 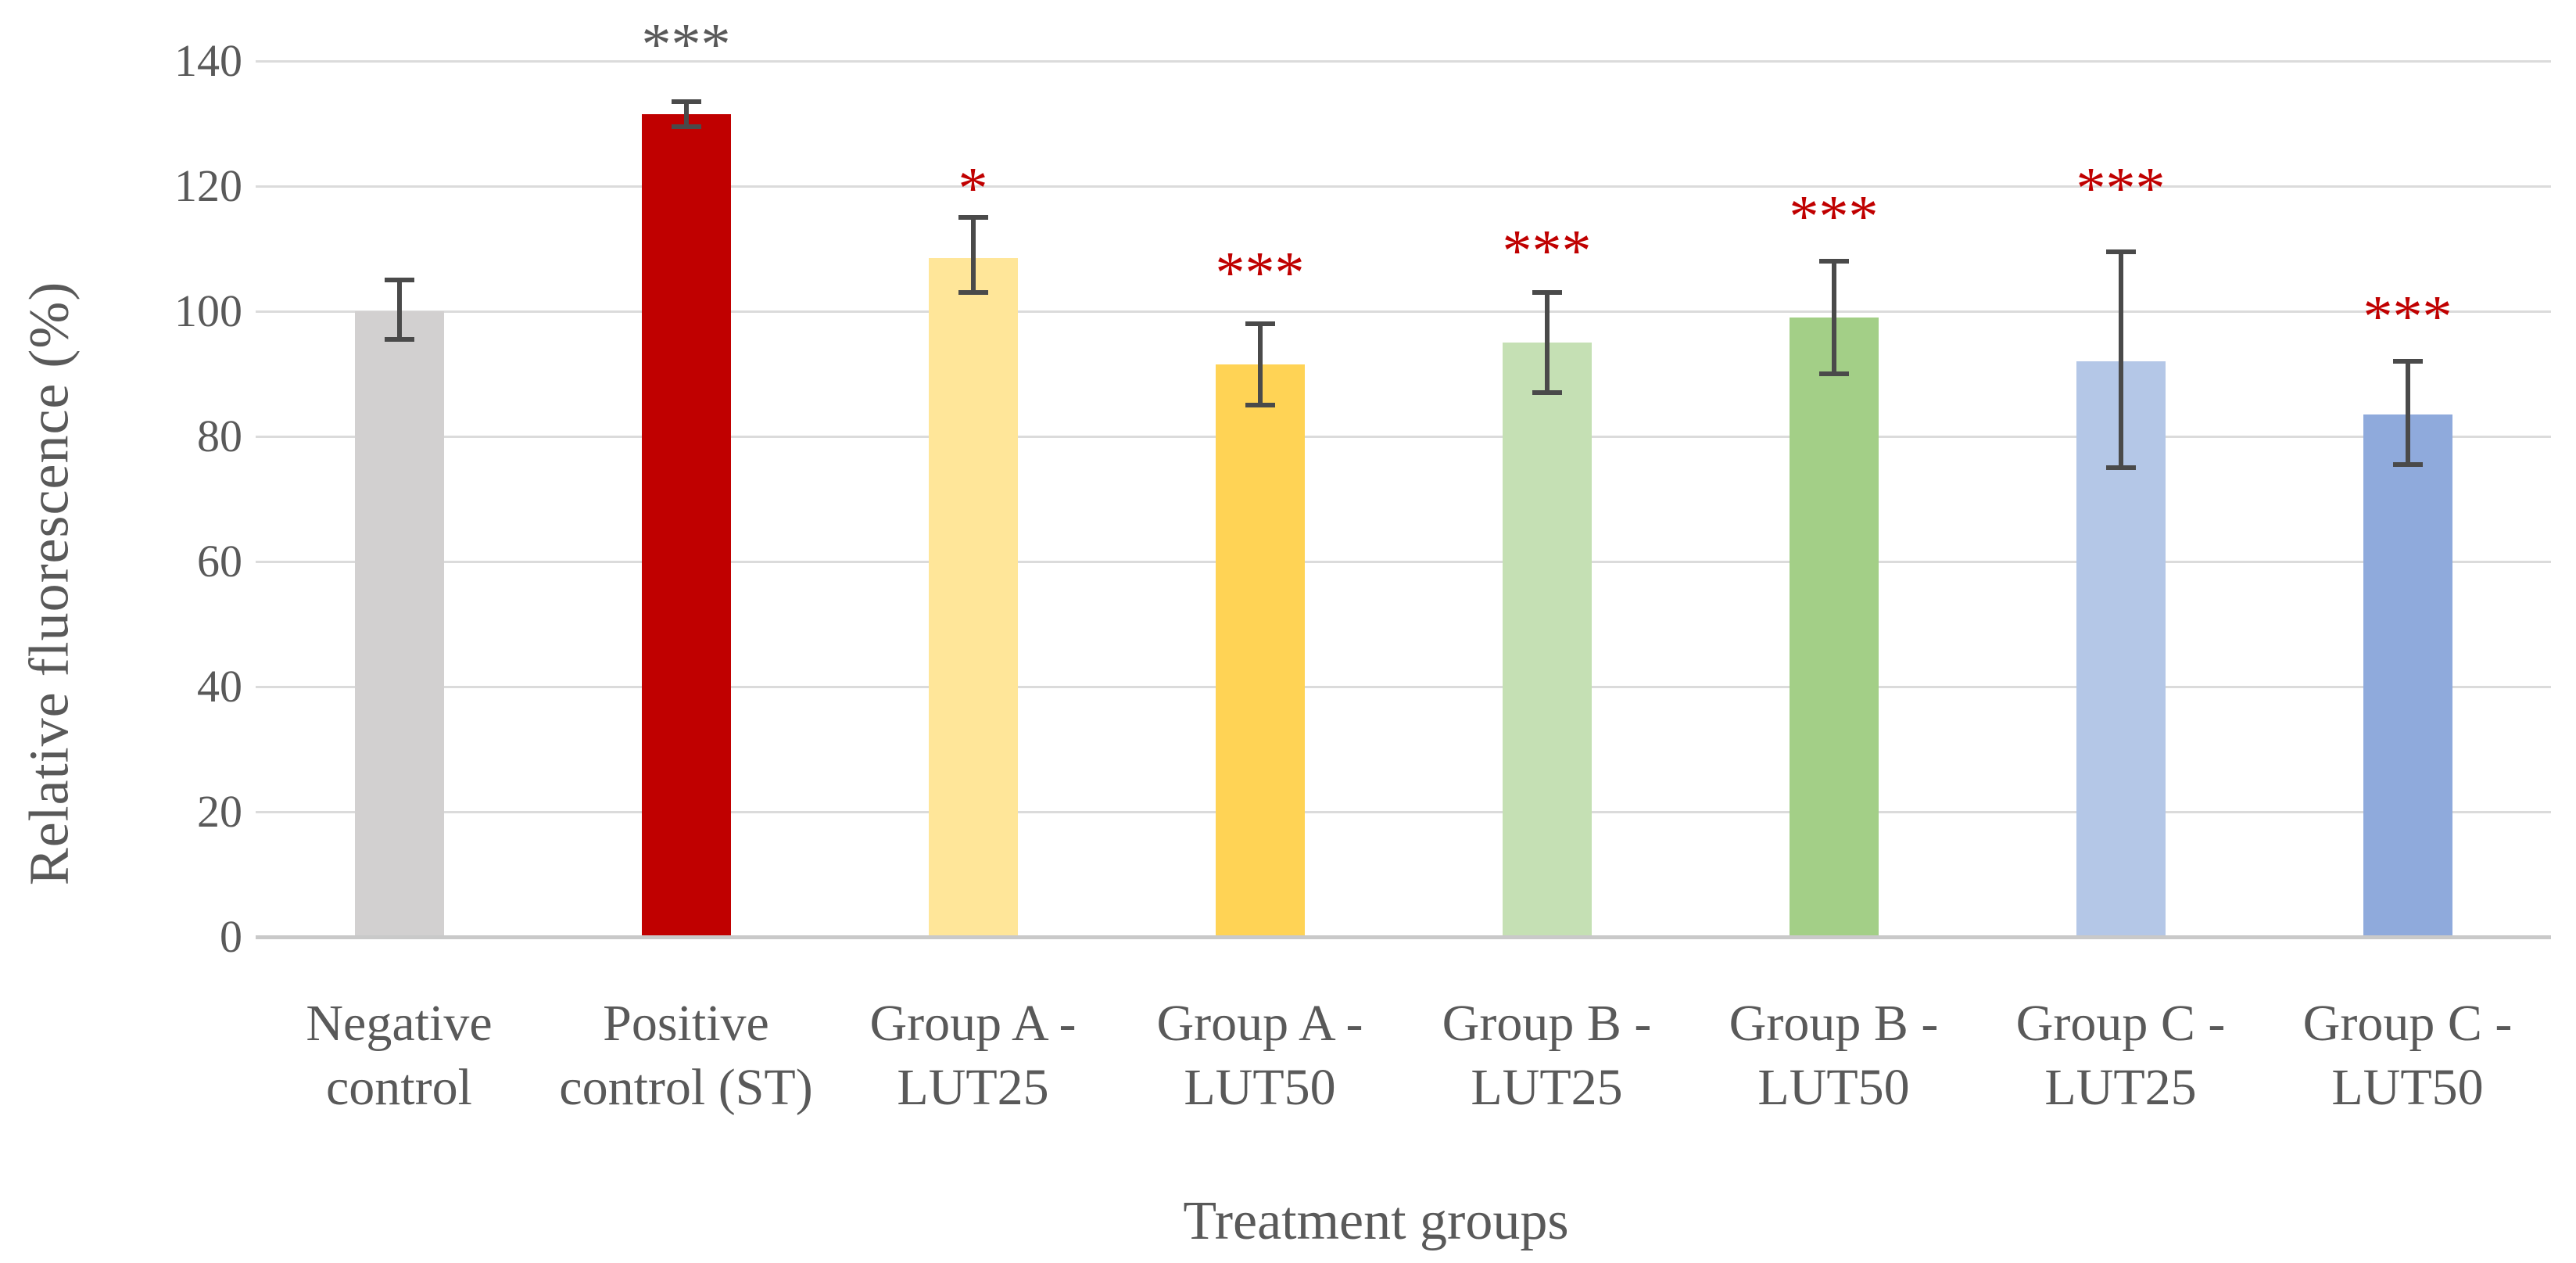 I want to click on x-category-label-line: control, so click(x=399, y=1087).